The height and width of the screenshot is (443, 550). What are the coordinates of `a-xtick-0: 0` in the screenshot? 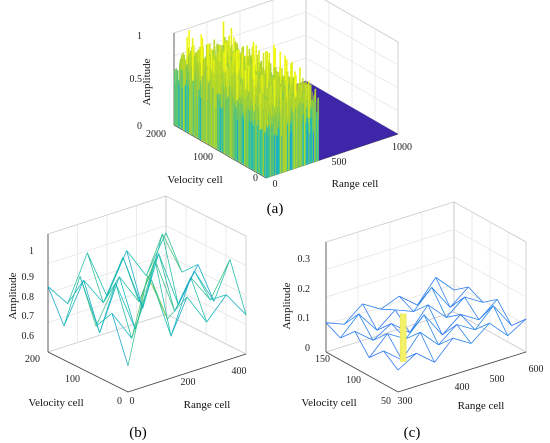 It's located at (275, 184).